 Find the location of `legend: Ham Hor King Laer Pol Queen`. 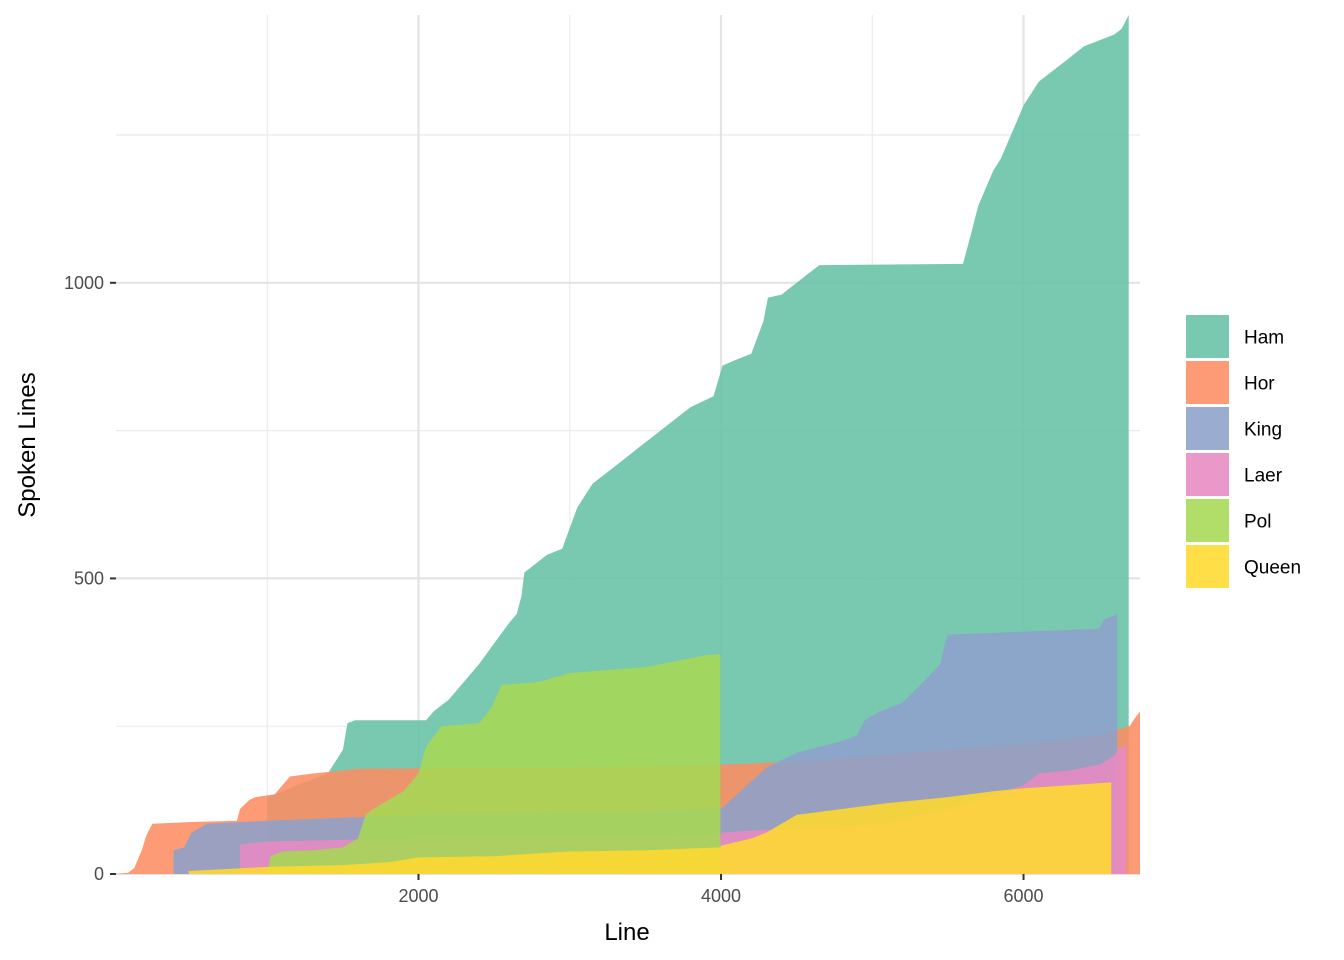

legend: Ham Hor King Laer Pol Queen is located at coordinates (1243, 451).